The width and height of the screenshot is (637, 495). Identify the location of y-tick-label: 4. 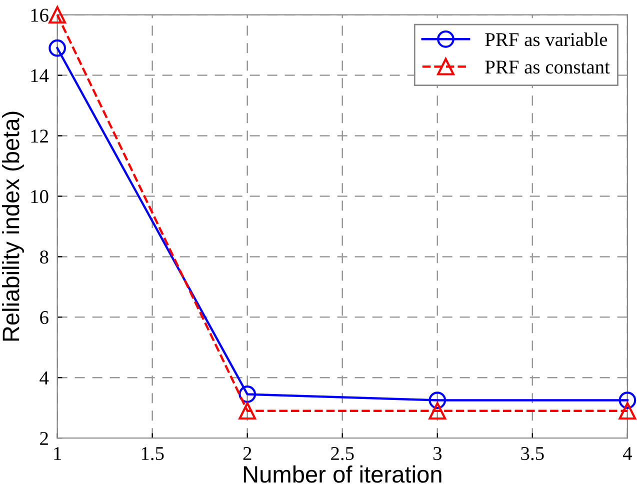
(44, 378).